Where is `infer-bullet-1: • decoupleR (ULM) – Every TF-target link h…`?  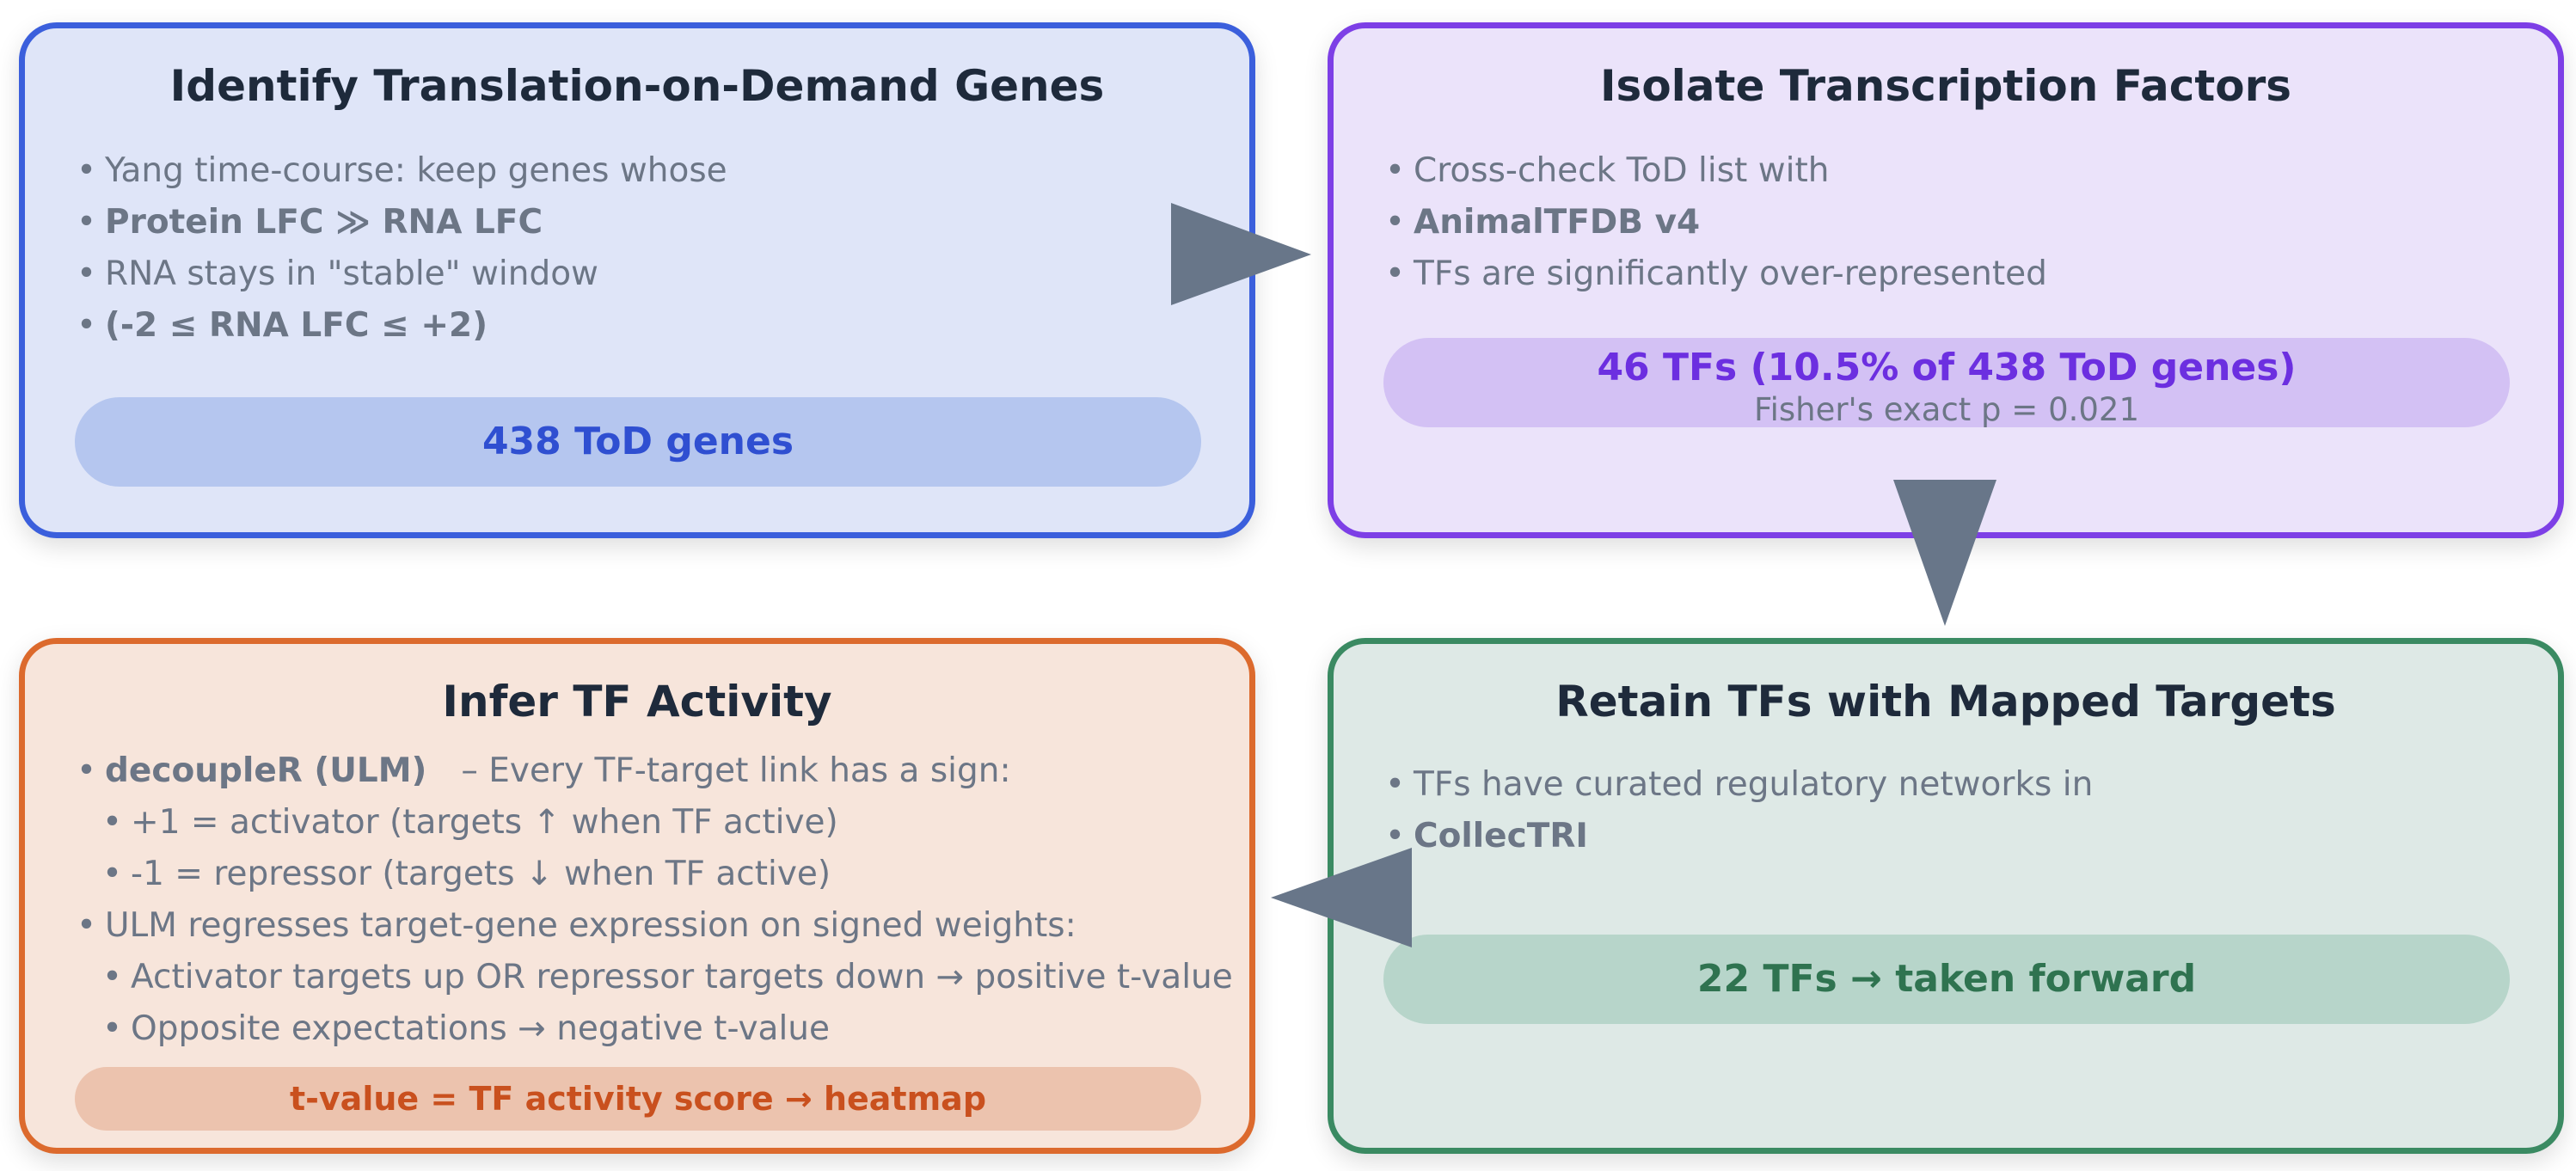 infer-bullet-1: • decoupleR (ULM) – Every TF-target link h… is located at coordinates (544, 770).